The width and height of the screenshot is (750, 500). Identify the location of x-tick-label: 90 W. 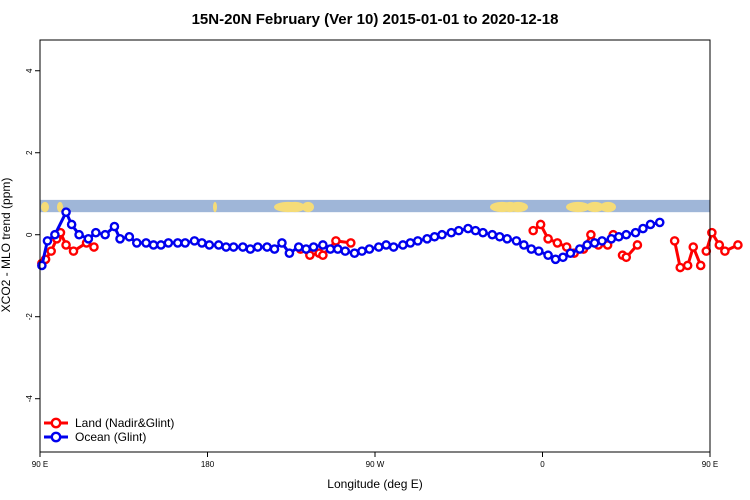
(375, 464).